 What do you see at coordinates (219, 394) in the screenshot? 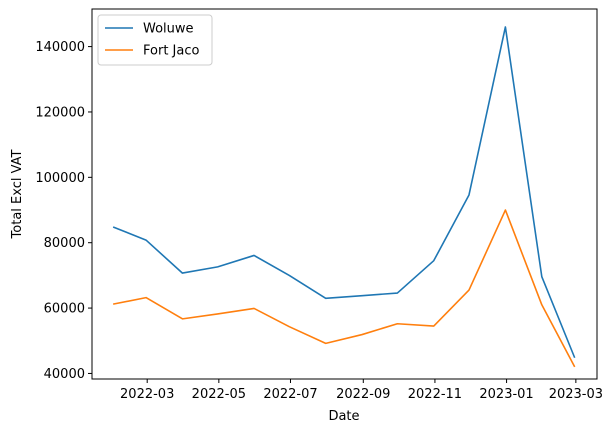
I see `x-tick-label: 2022-05` at bounding box center [219, 394].